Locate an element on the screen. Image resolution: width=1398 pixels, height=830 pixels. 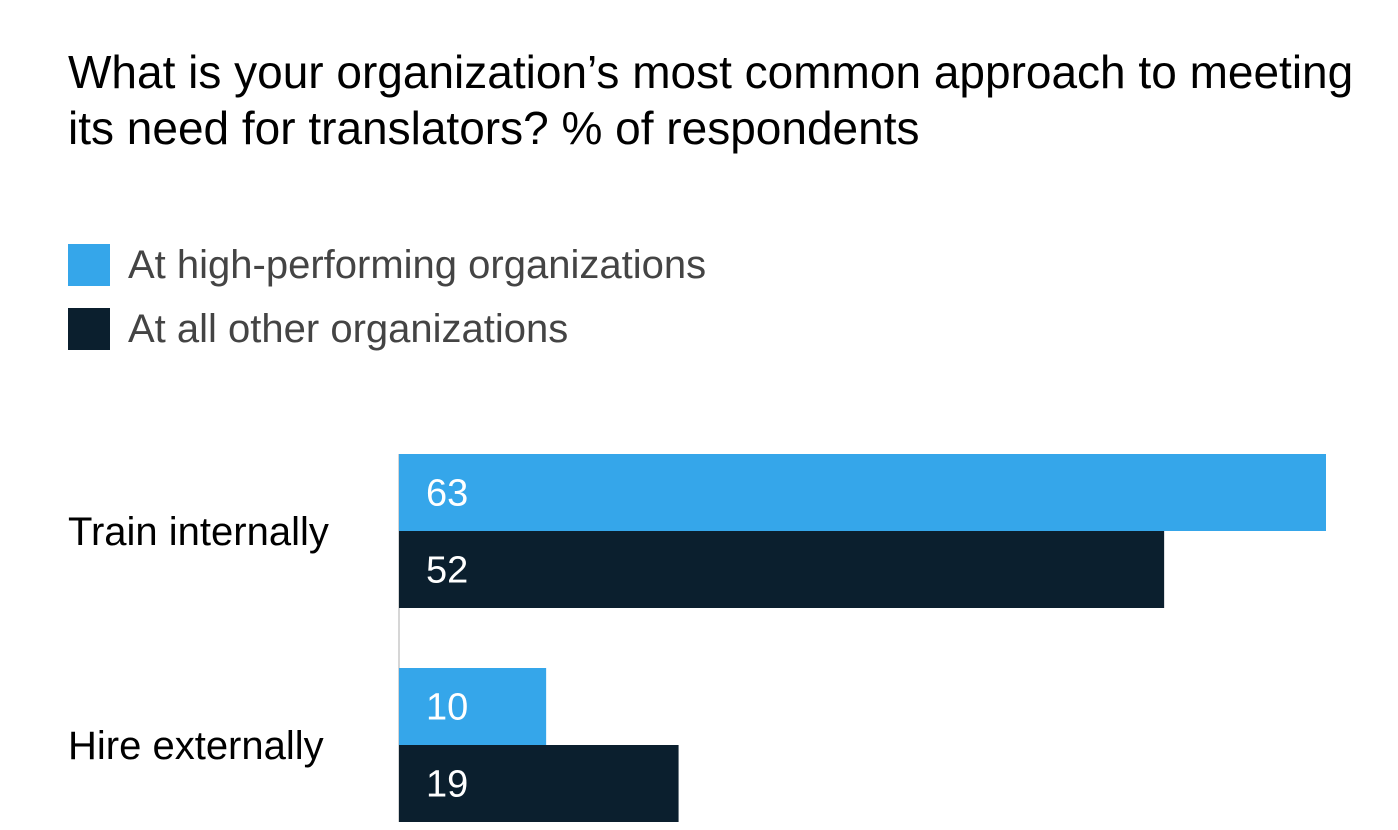
legend-label-all-other: At all other organizations is located at coordinates (348, 329).